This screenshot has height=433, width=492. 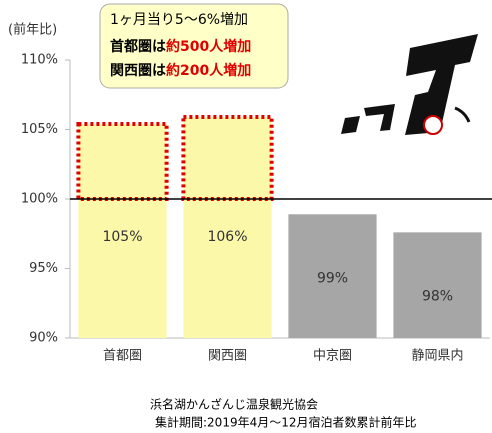 I want to click on value-label: 106%, so click(x=227, y=237).